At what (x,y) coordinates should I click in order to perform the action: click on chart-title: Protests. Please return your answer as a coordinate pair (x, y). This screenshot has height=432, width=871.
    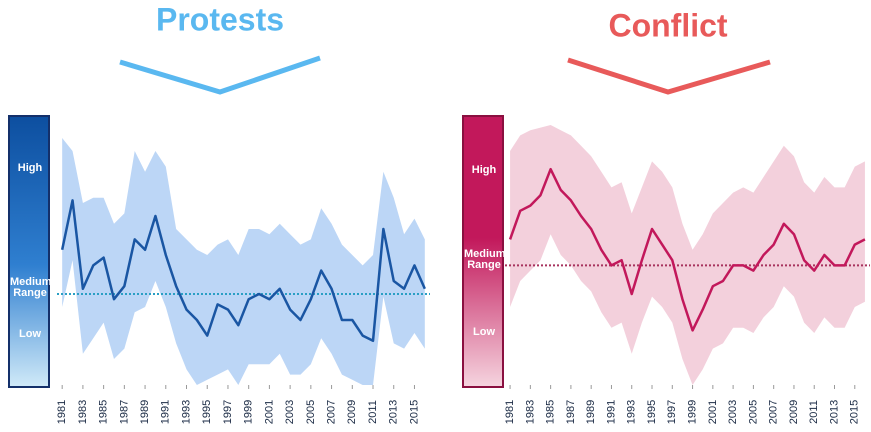
    Looking at the image, I should click on (220, 19).